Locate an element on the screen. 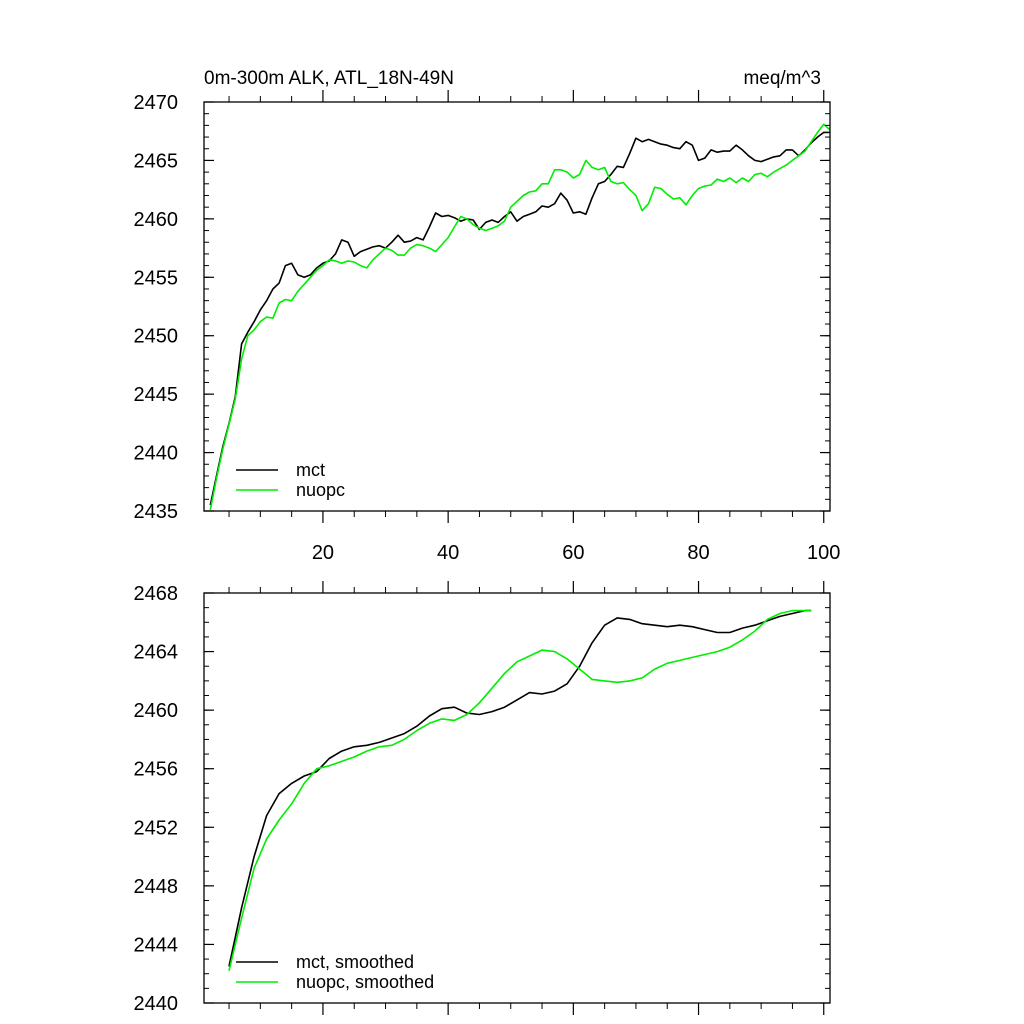  y-tick-label: 2464 is located at coordinates (156, 653).